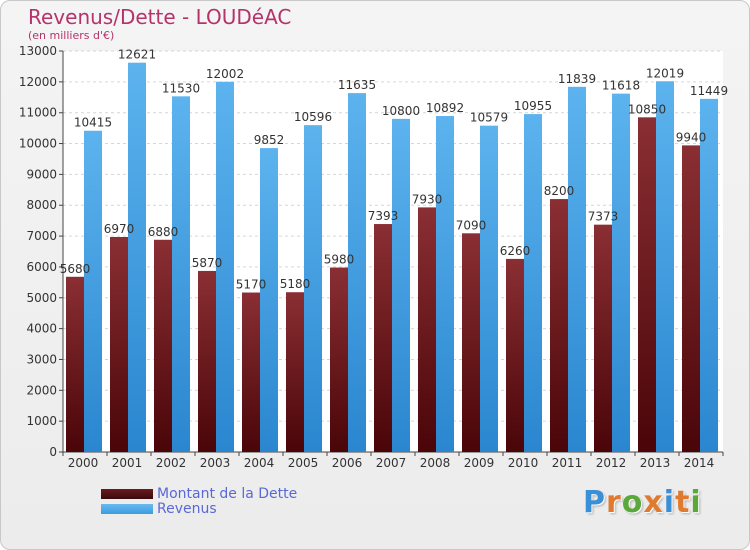  What do you see at coordinates (38, 113) in the screenshot?
I see `y-tick-label: 11000` at bounding box center [38, 113].